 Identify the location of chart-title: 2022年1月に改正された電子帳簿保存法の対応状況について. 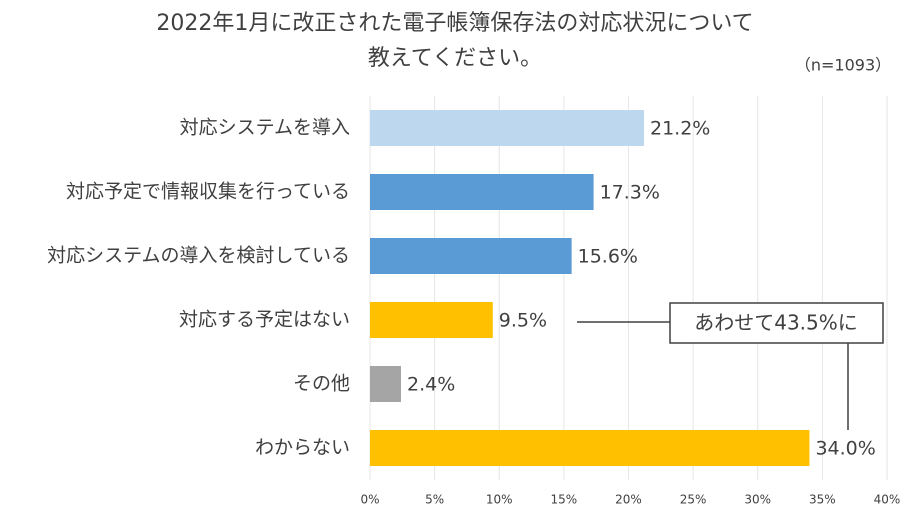
(454, 23).